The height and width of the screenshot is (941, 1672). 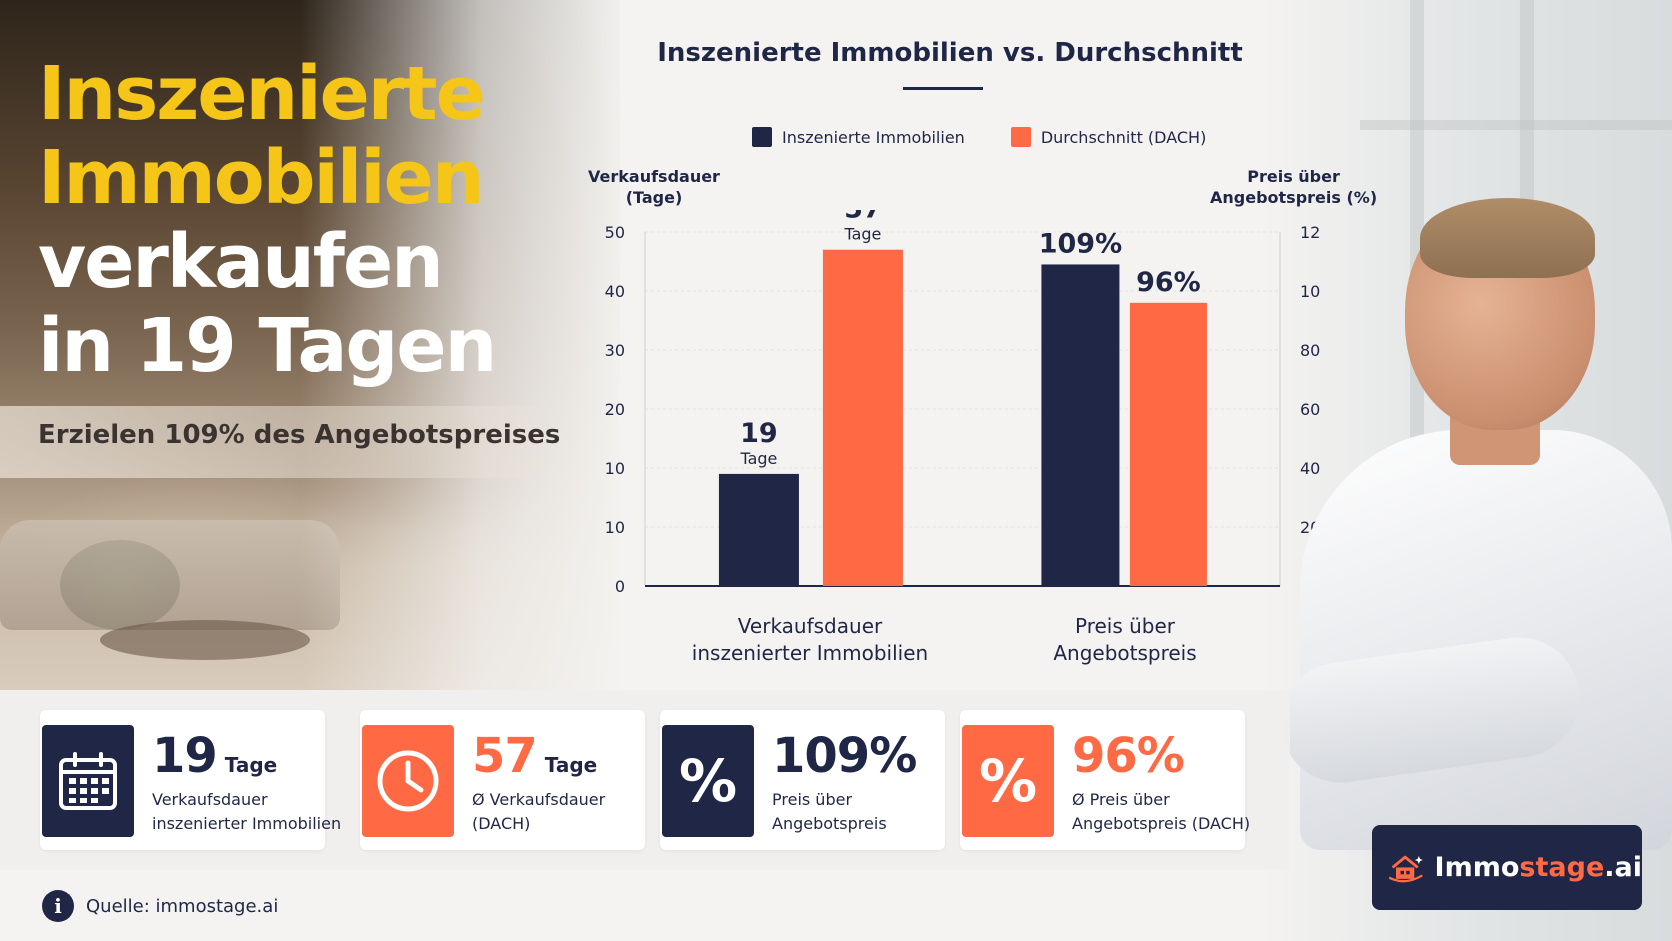 What do you see at coordinates (950, 53) in the screenshot?
I see `chart-title: Inszenierte Immobilien vs. Durchschnitt` at bounding box center [950, 53].